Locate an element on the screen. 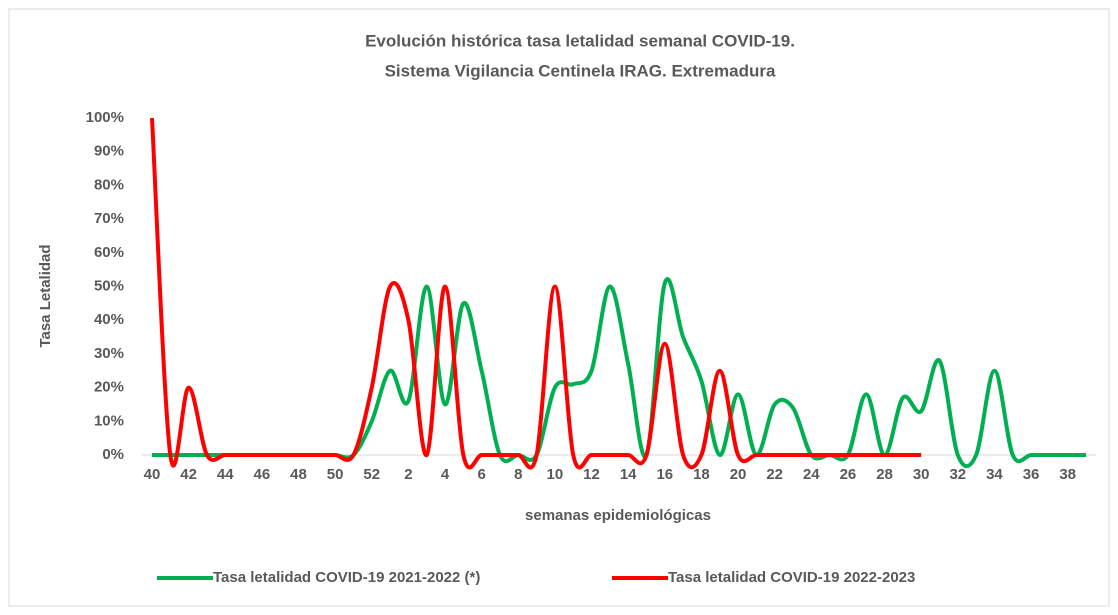 The height and width of the screenshot is (615, 1118). y-tick-label: 10% is located at coordinates (109, 420).